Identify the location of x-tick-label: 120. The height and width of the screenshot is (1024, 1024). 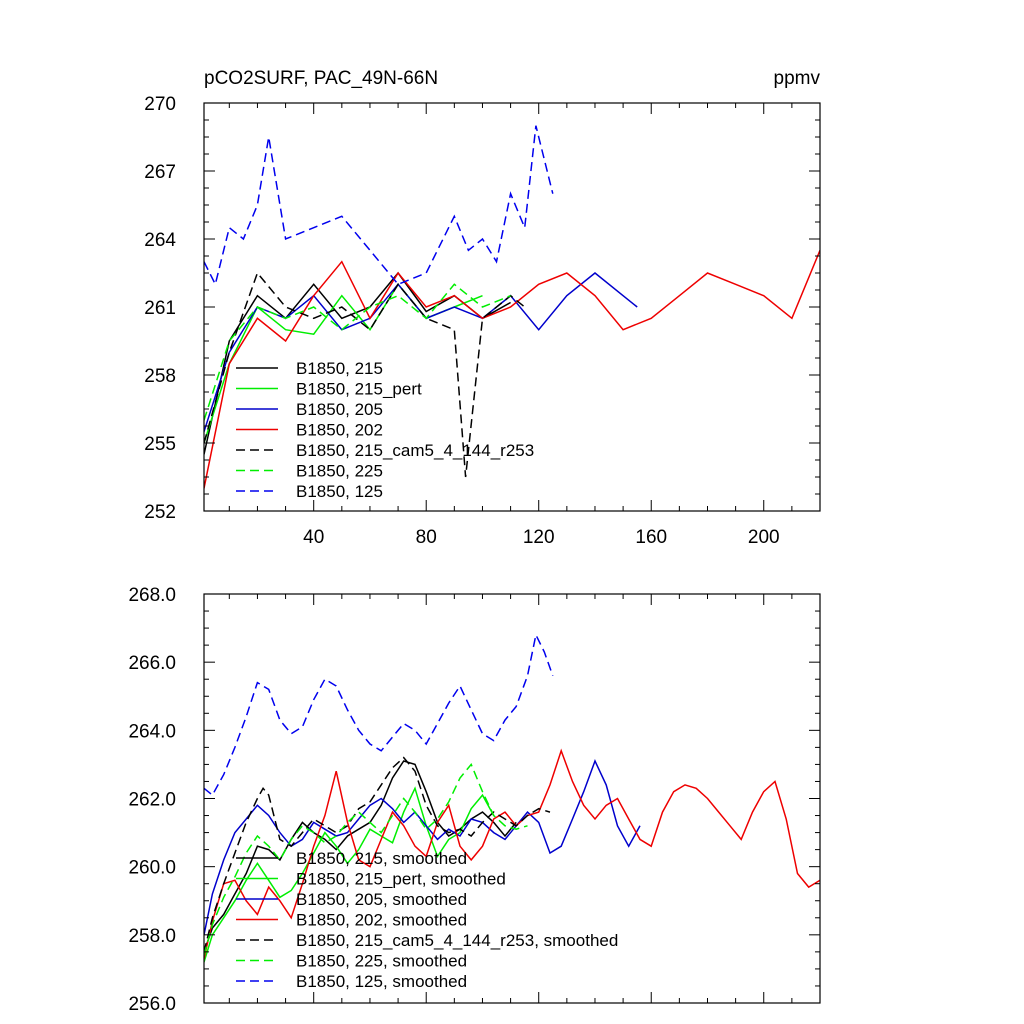
(539, 537).